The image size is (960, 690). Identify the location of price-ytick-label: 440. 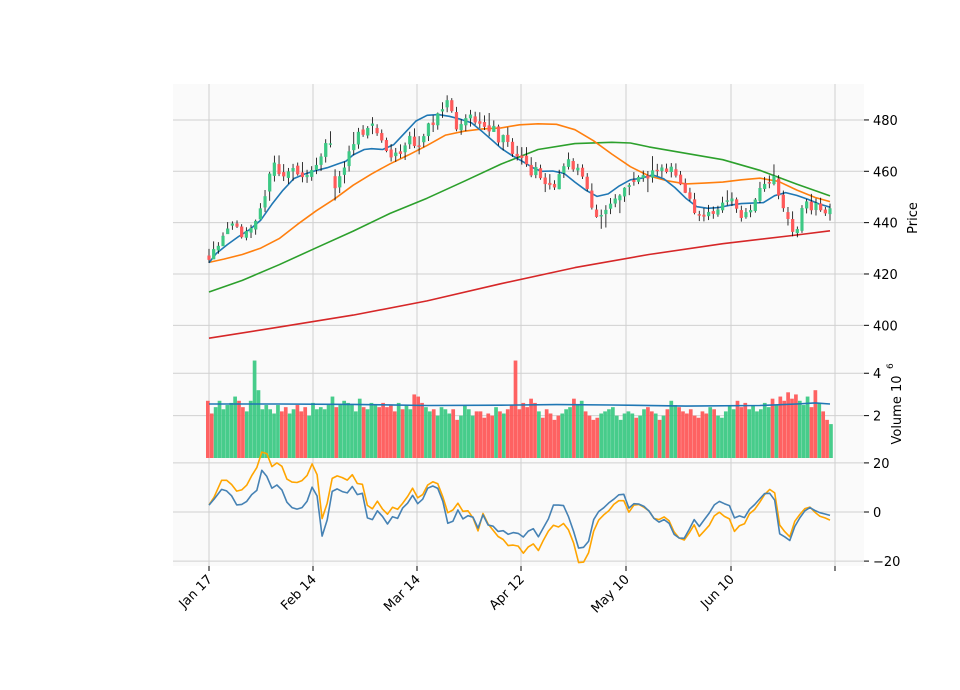
(885, 224).